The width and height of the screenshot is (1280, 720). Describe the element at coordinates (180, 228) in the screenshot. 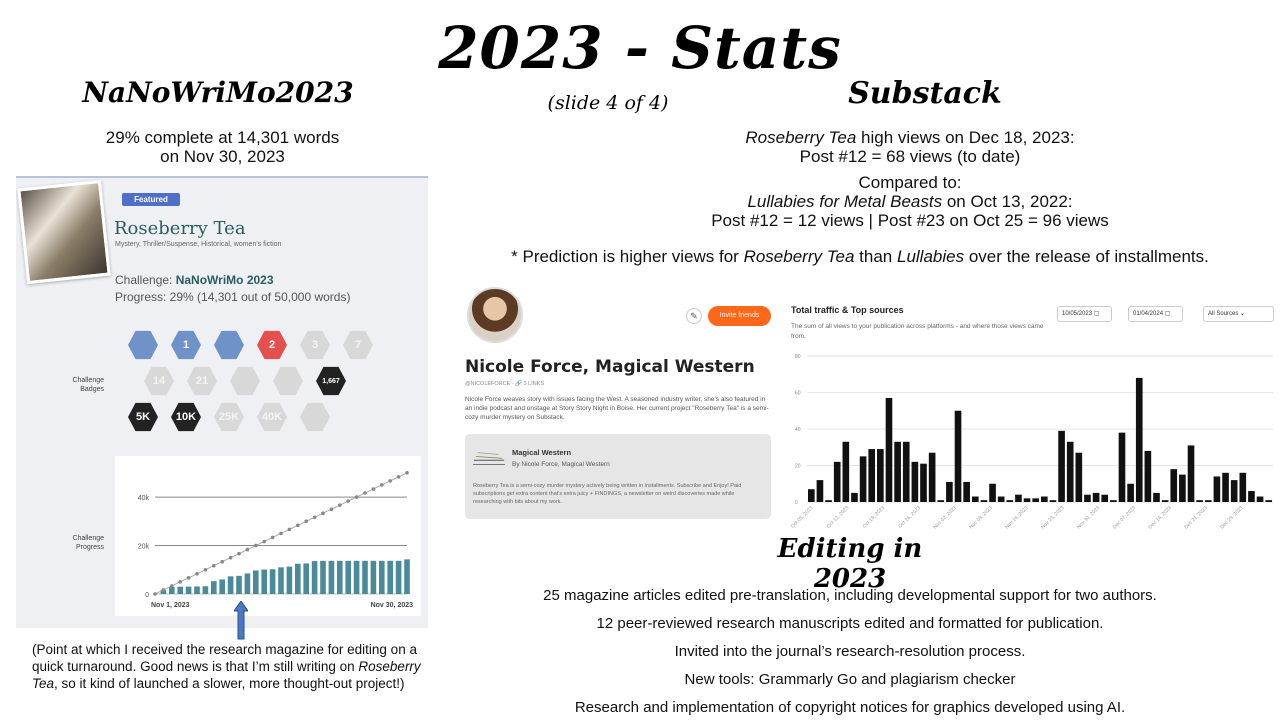

I see `book-title: Roseberry Tea` at that location.